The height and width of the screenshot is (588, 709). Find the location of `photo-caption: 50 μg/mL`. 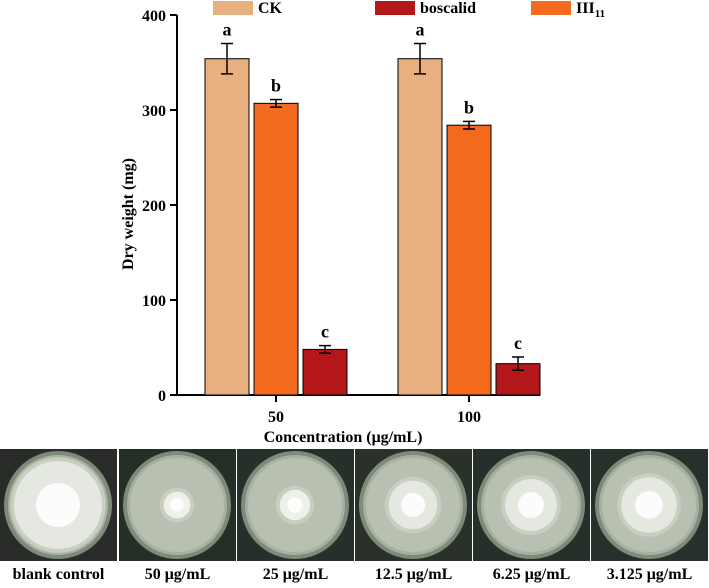

photo-caption: 50 μg/mL is located at coordinates (177, 574).